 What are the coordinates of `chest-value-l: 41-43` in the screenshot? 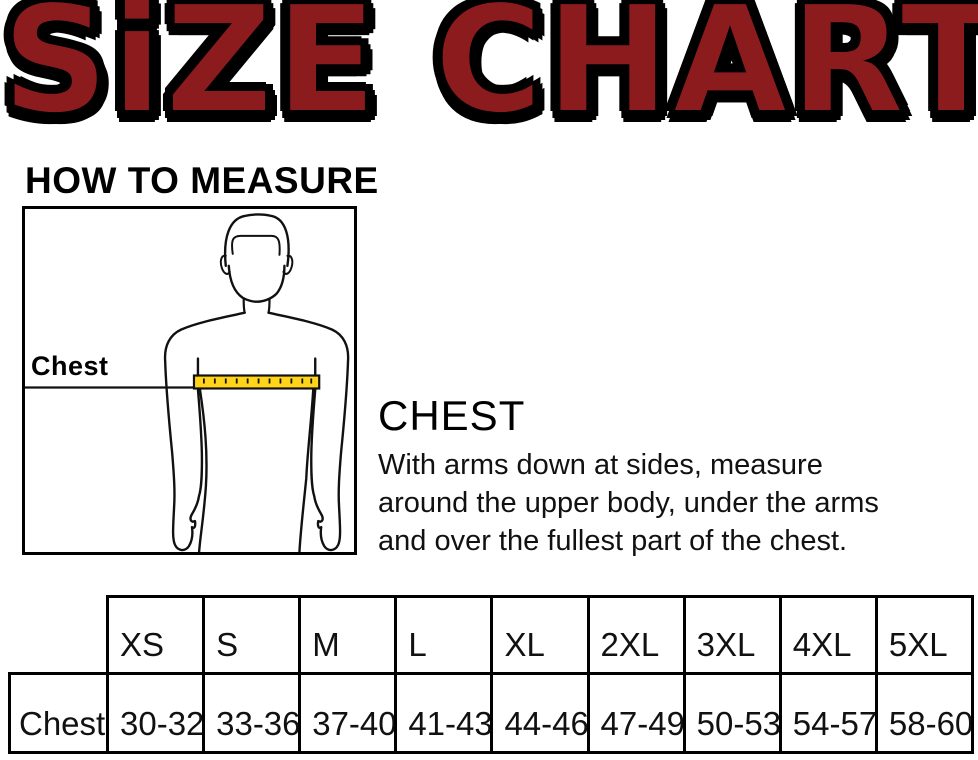 It's located at (444, 713).